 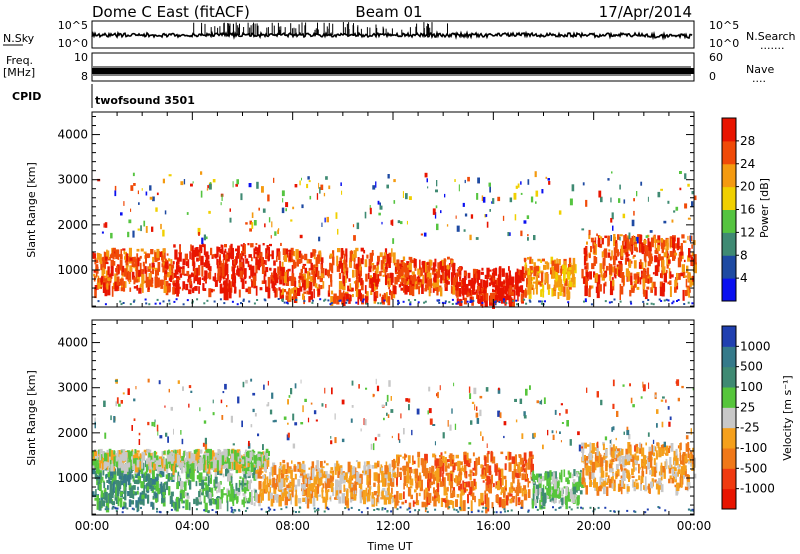 What do you see at coordinates (729, 175) in the screenshot?
I see `colorbar-segment` at bounding box center [729, 175].